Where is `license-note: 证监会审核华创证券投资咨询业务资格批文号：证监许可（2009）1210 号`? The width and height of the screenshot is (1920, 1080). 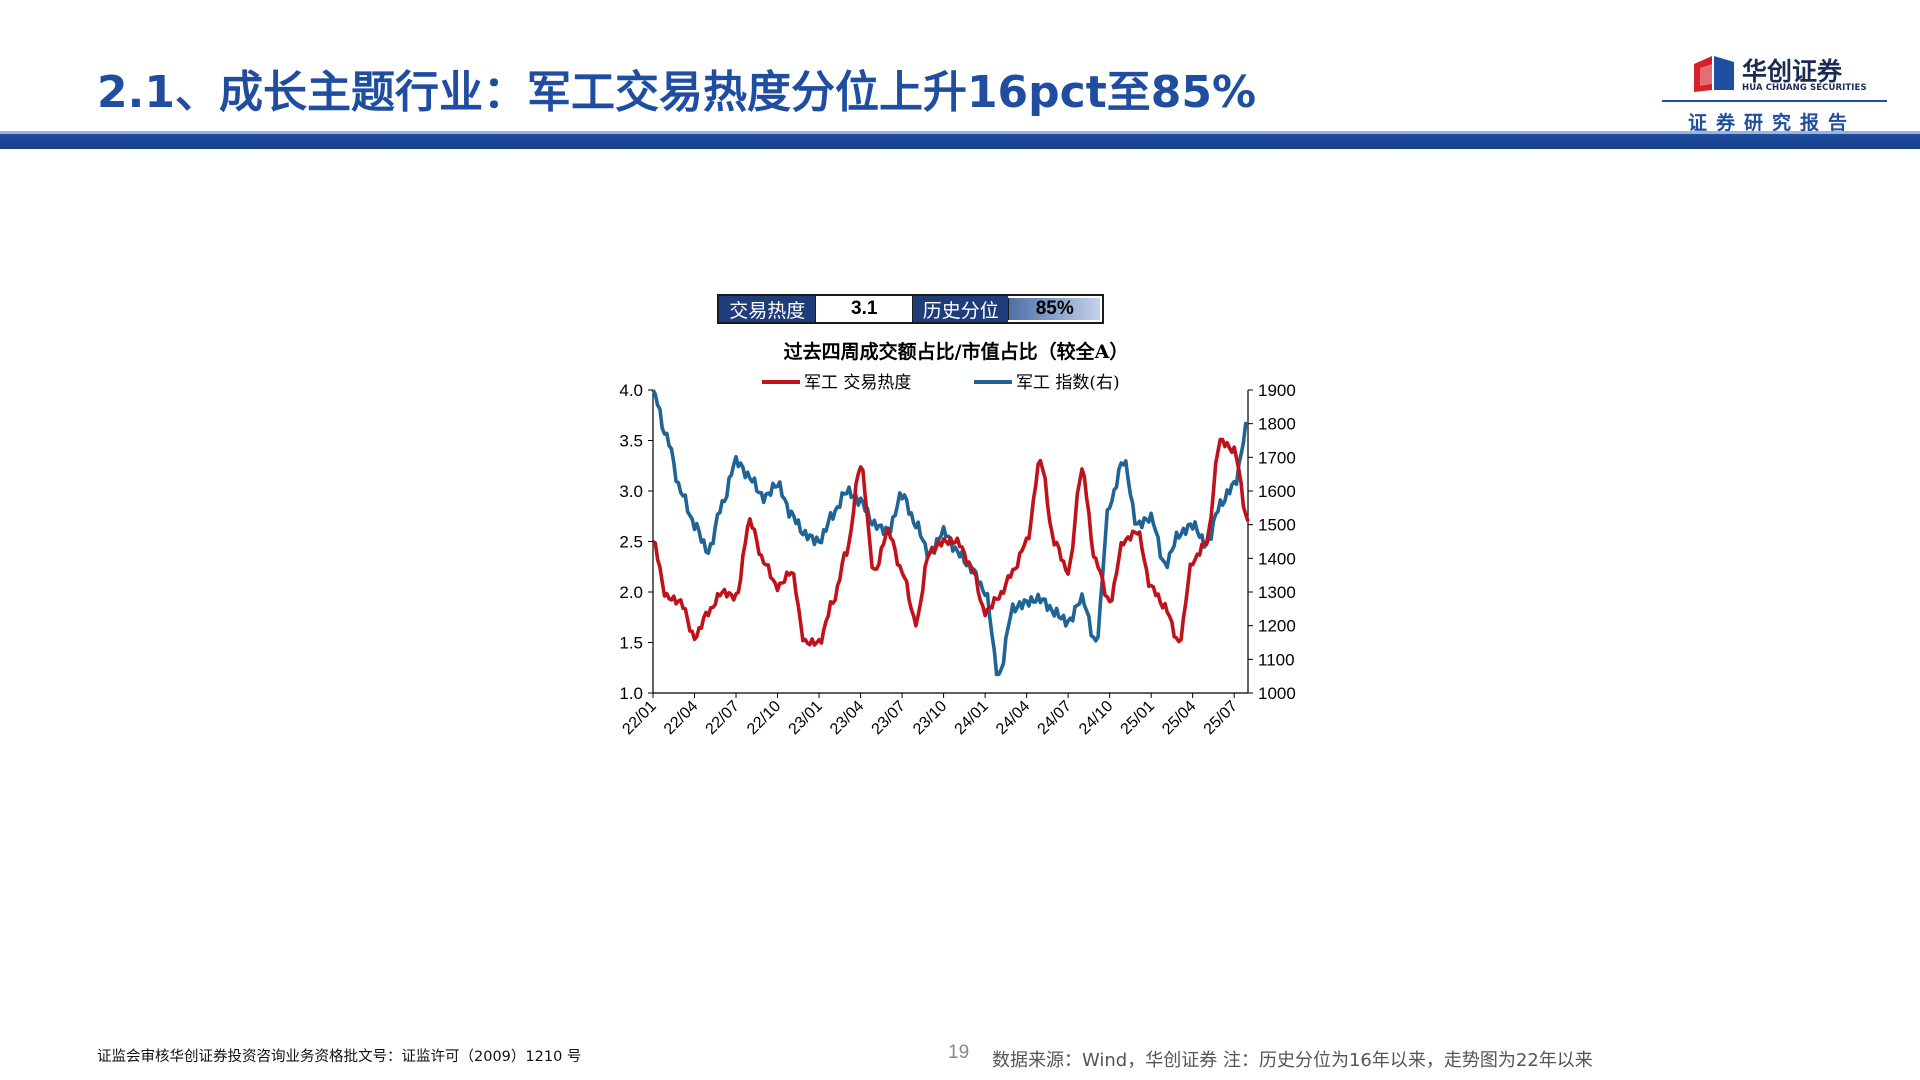 license-note: 证监会审核华创证券投资咨询业务资格批文号：证监许可（2009）1210 号 is located at coordinates (339, 1057).